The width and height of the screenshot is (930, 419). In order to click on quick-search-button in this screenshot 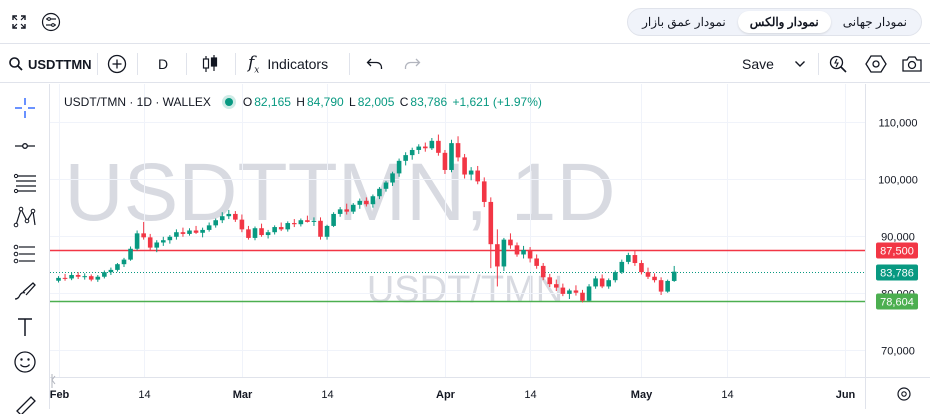, I will do `click(838, 64)`.